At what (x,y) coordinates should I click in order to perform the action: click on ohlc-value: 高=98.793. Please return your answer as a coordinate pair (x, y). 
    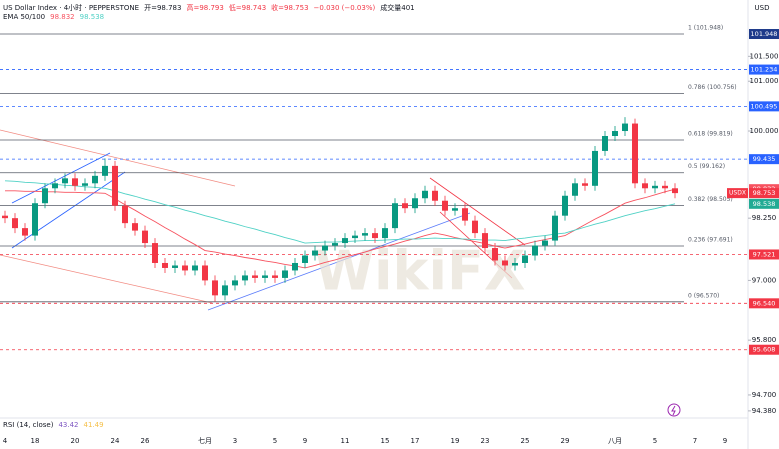
    Looking at the image, I should click on (205, 8).